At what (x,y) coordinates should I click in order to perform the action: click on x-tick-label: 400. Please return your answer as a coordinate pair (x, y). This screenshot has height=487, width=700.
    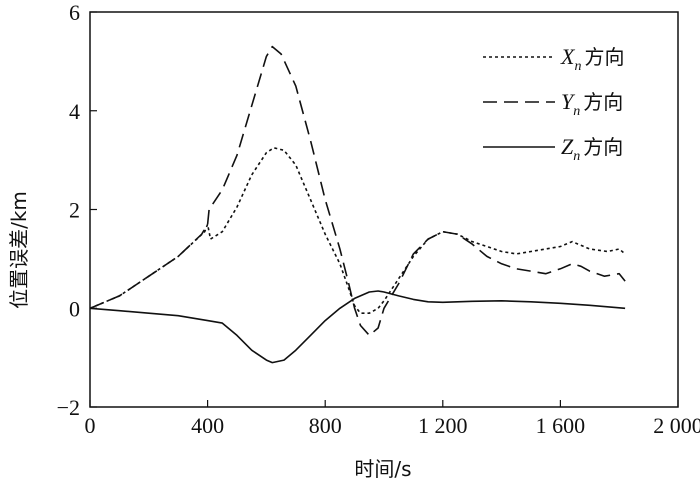
    Looking at the image, I should click on (207, 425).